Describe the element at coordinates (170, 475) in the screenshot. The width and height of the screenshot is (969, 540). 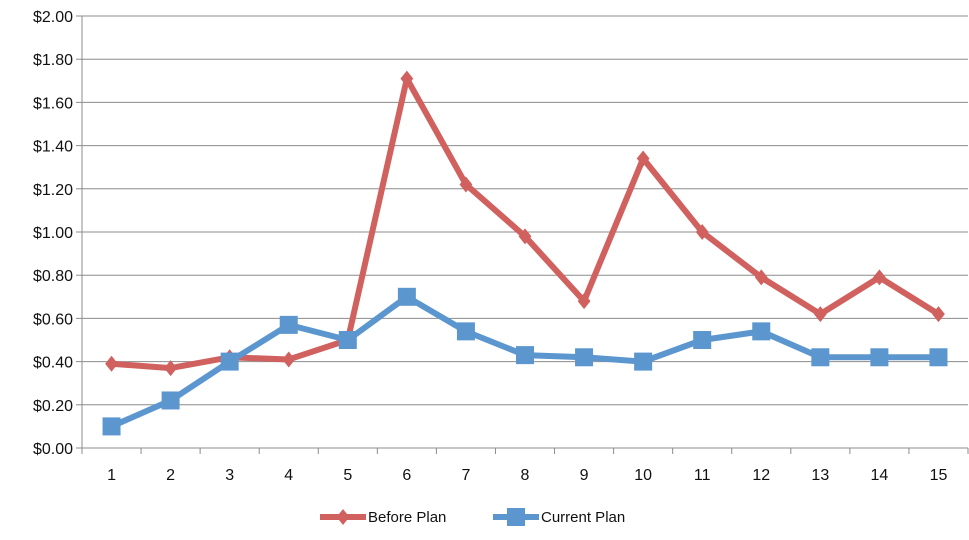
I see `x-tick-label: 2` at that location.